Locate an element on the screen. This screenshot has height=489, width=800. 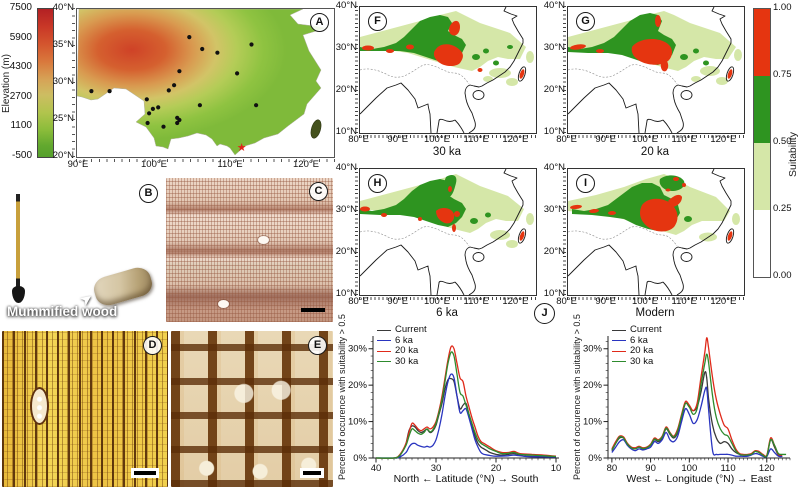
tick-label: 25°N is located at coordinates (63, 118).